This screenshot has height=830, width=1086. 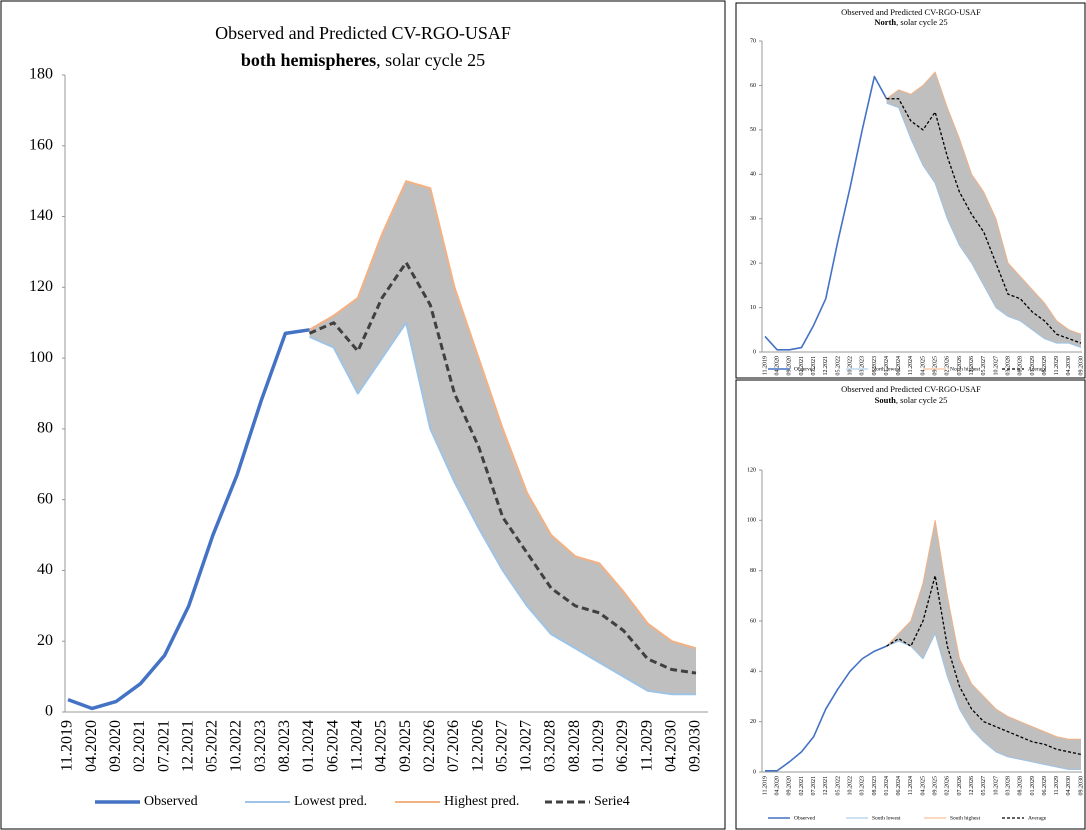 I want to click on chart-subtitle: North, solar cycle 25, so click(x=910, y=22).